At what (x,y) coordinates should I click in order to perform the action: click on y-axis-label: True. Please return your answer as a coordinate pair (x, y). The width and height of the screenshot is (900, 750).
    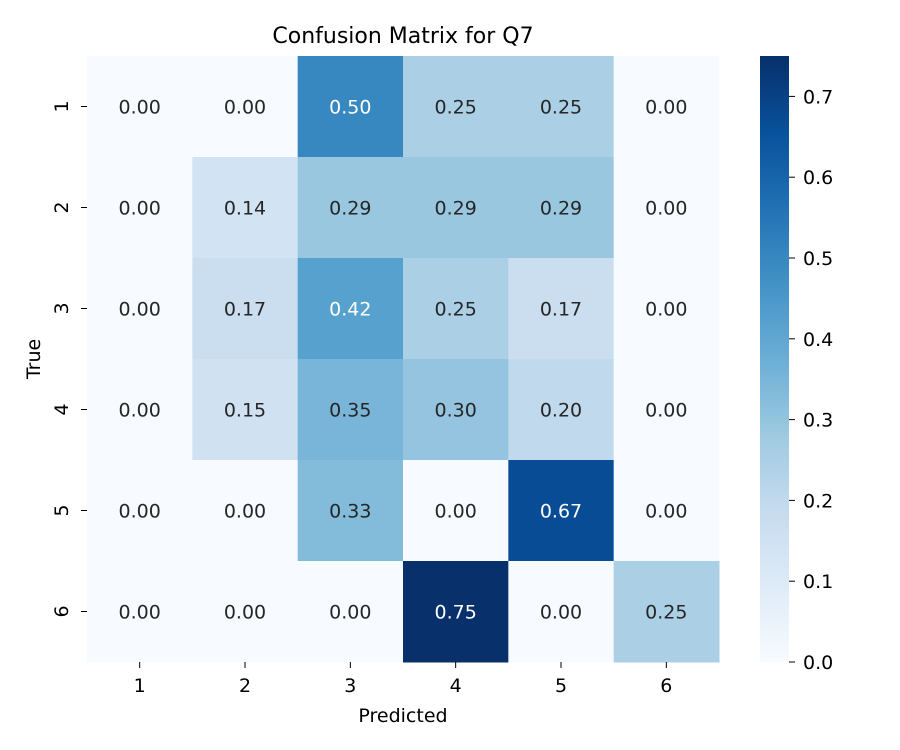
    Looking at the image, I should click on (34, 359).